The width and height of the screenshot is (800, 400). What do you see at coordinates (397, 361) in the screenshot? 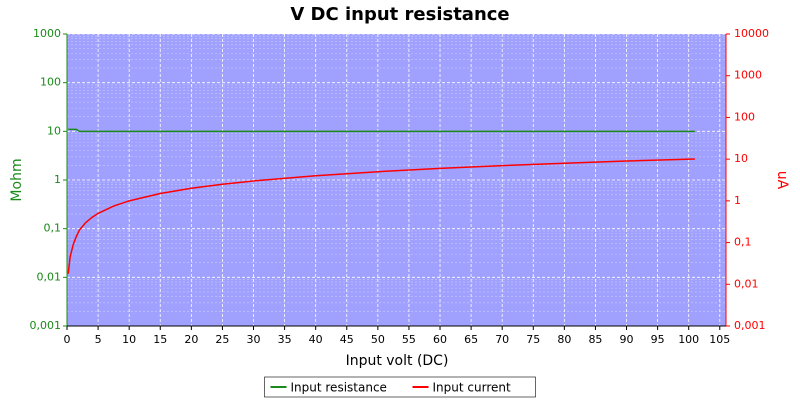
I see `x-axis-label: Input volt (DC)` at bounding box center [397, 361].